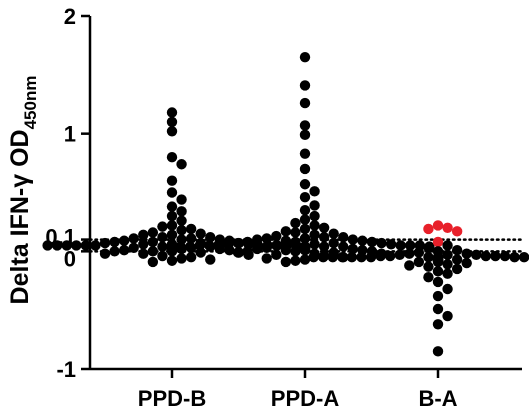 The height and width of the screenshot is (415, 529). Describe the element at coordinates (30, 103) in the screenshot. I see `y-axis-label-subscript: 450nm` at that location.